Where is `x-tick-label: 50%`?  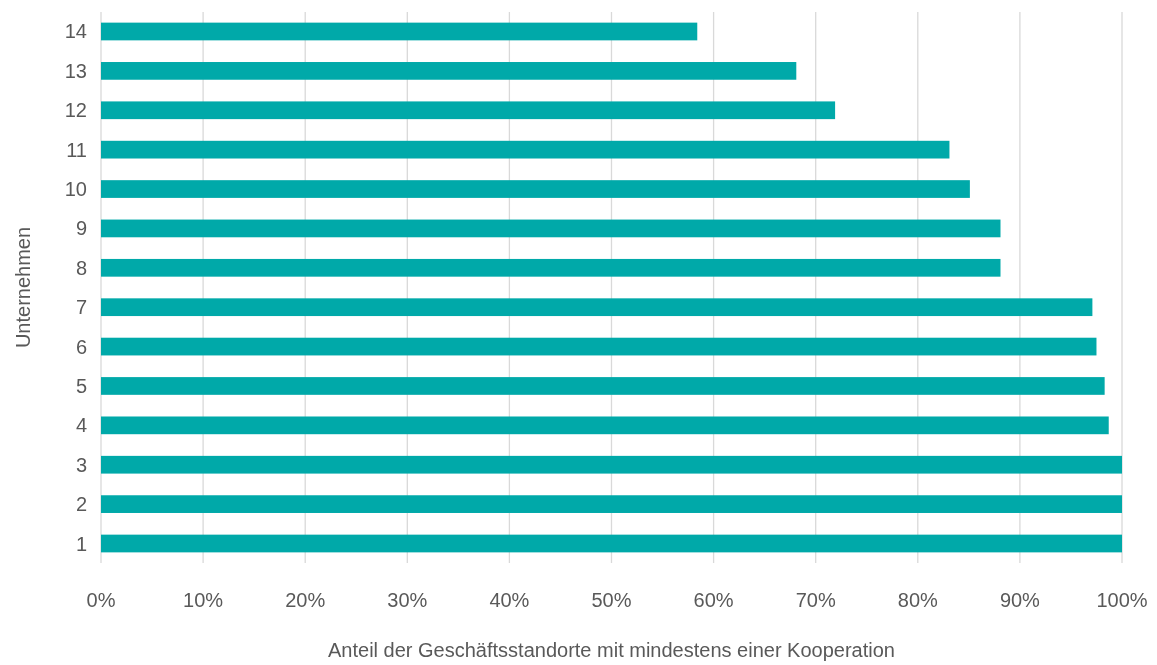
x-tick-label: 50% is located at coordinates (611, 600).